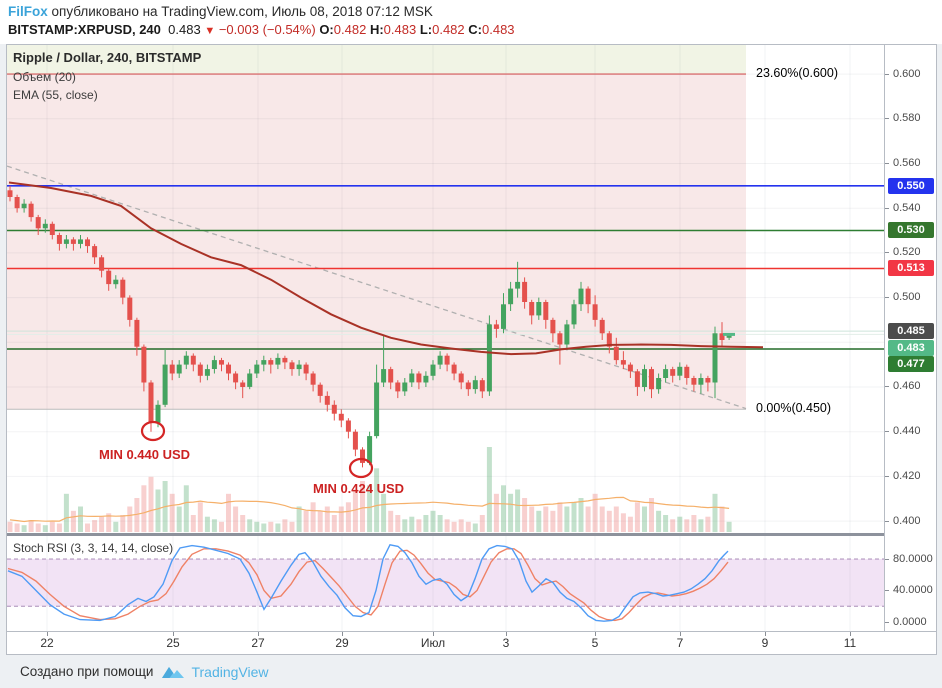  Describe the element at coordinates (267, 29) in the screenshot. I see `price-change: −0.003 (−0.54%)` at that location.